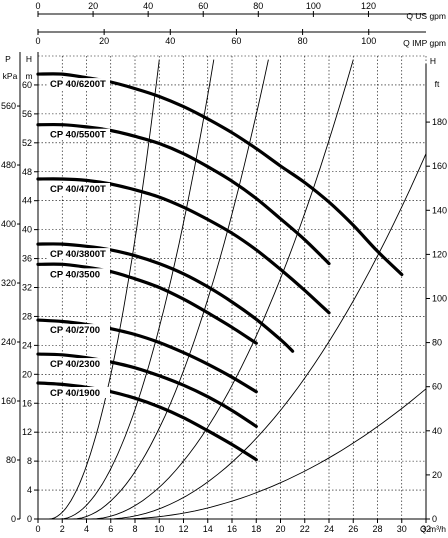  Describe the element at coordinates (27, 143) in the screenshot. I see `h-m-tick-label: 52` at that location.